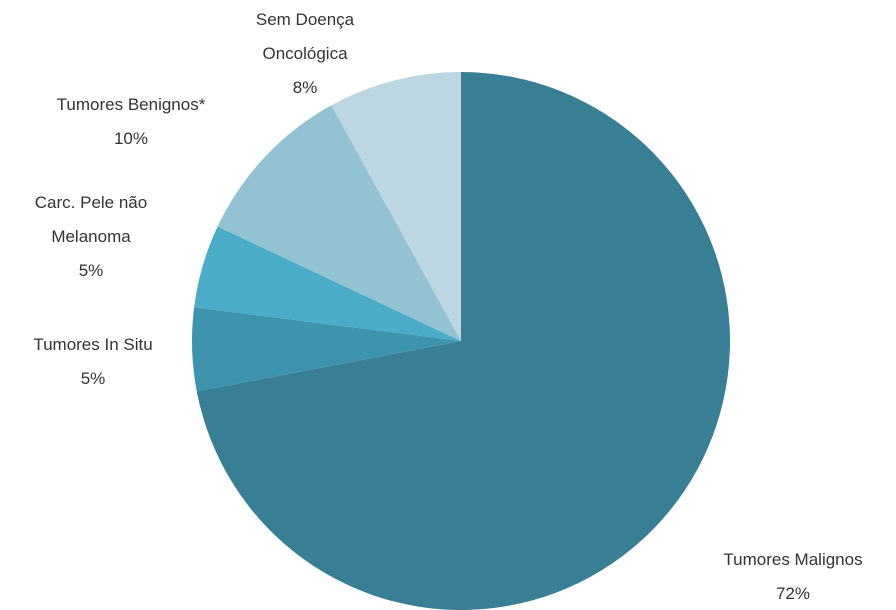 The image size is (896, 610). Describe the element at coordinates (792, 576) in the screenshot. I see `slice-label: Tumores Malignos 72%` at that location.